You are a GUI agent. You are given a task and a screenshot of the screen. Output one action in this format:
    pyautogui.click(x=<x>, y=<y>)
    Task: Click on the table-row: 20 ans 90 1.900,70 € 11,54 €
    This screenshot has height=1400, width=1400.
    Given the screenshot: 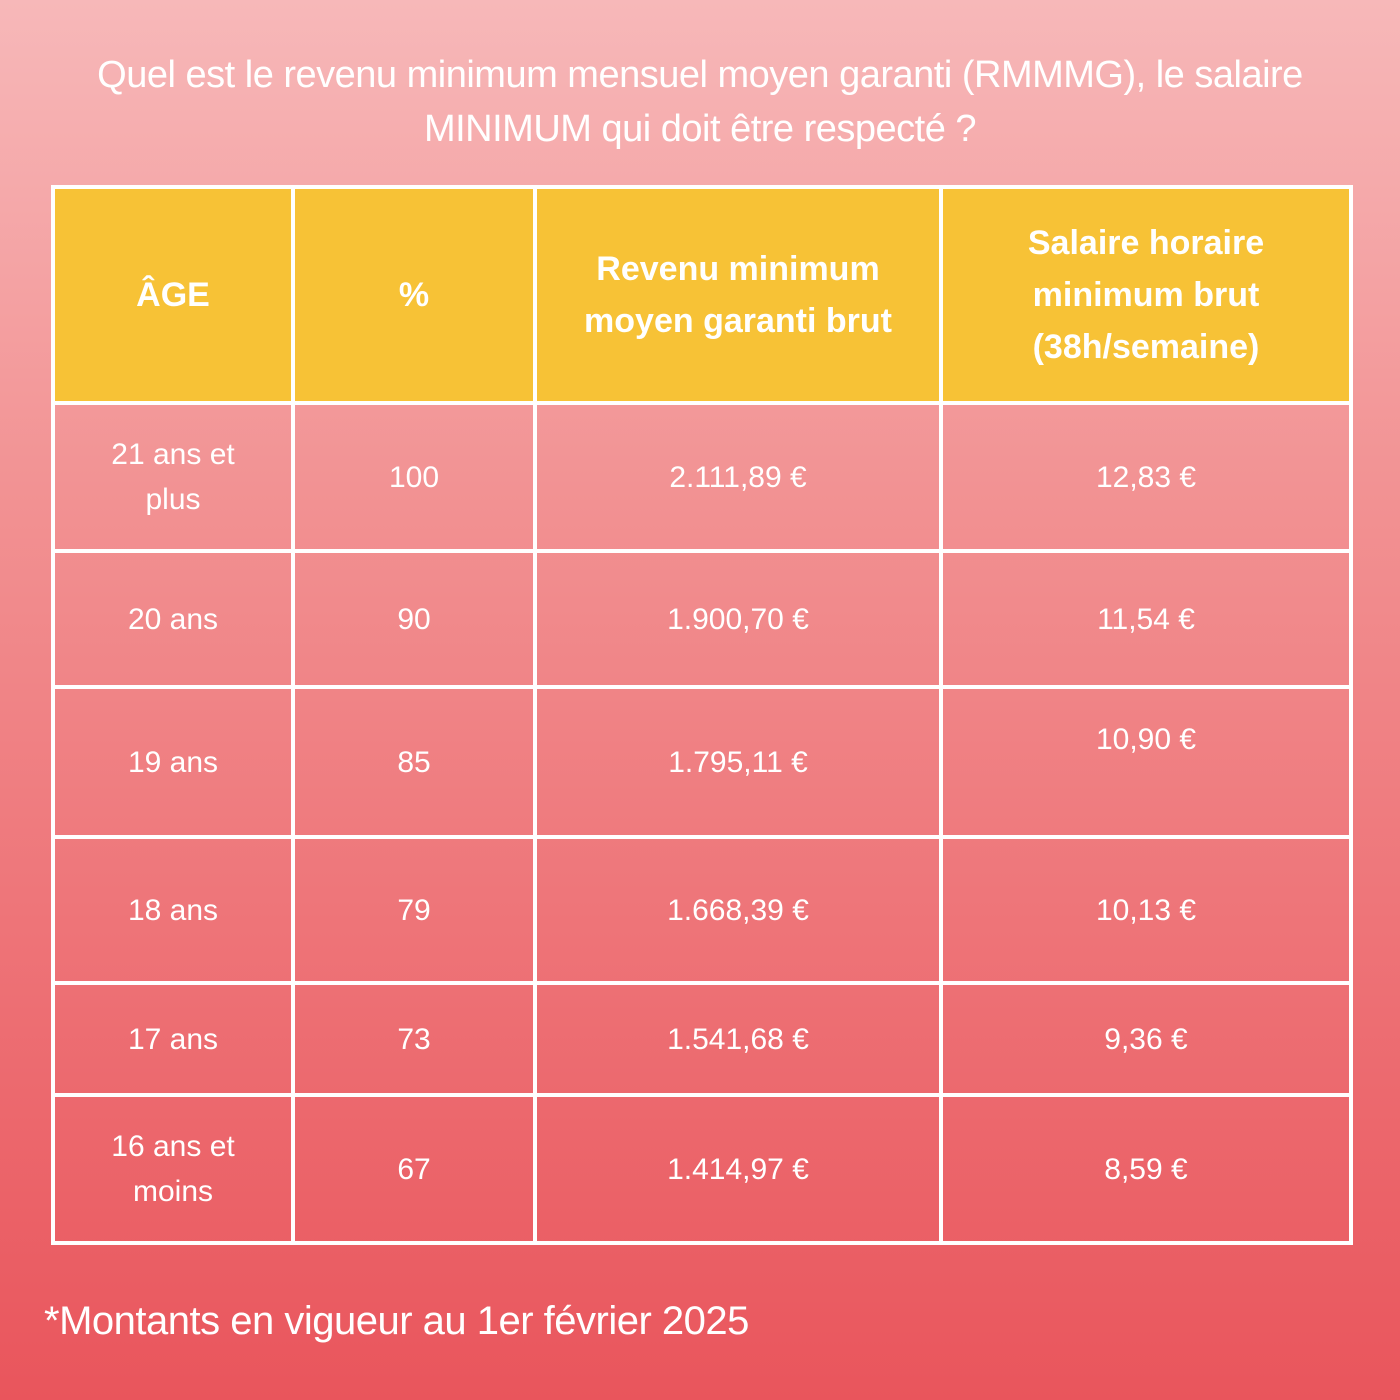 What is the action you would take?
    pyautogui.click(x=702, y=619)
    